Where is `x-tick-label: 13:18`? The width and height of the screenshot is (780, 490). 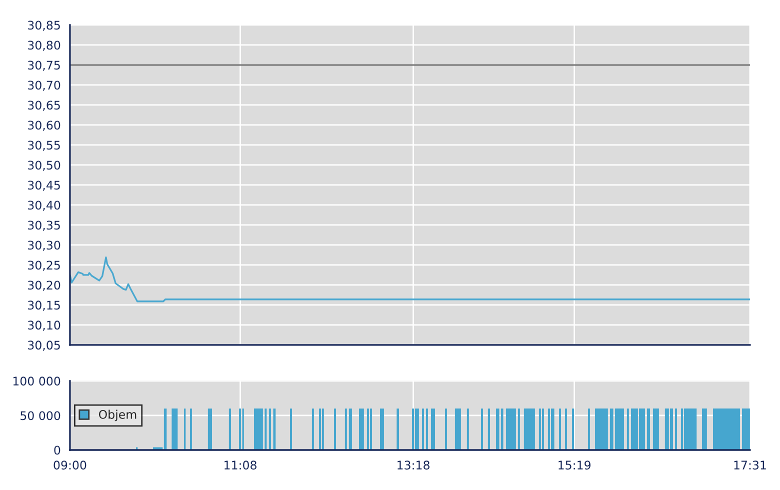 x-tick-label: 13:18 is located at coordinates (414, 465).